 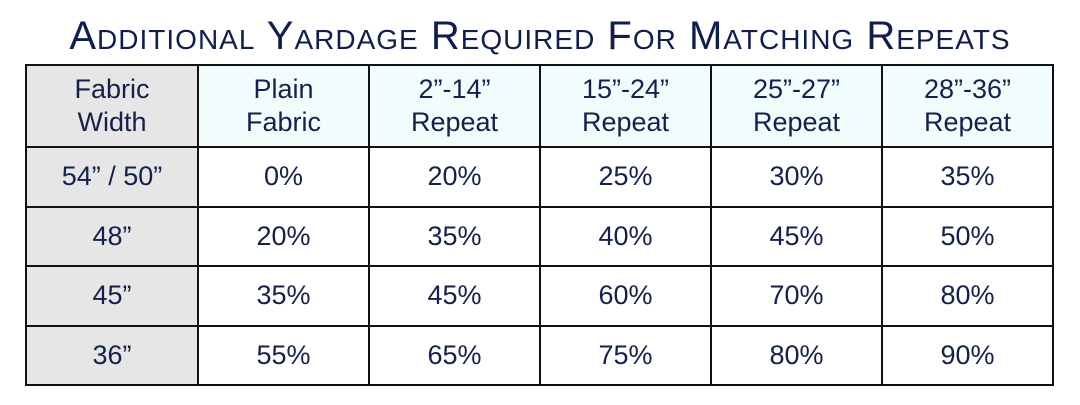 I want to click on column-header-line: 25”-27”, so click(x=796, y=89).